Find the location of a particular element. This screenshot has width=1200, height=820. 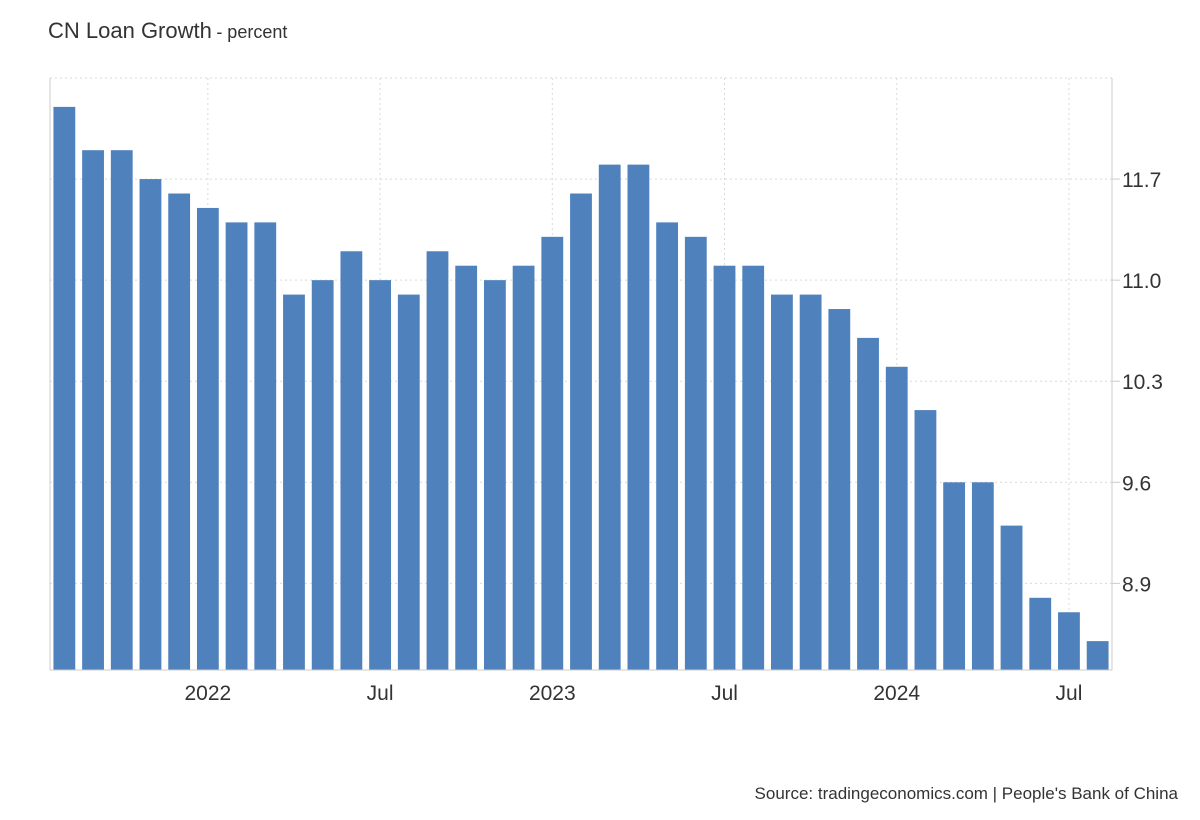

y-tick-label: 8.9 is located at coordinates (1136, 584).